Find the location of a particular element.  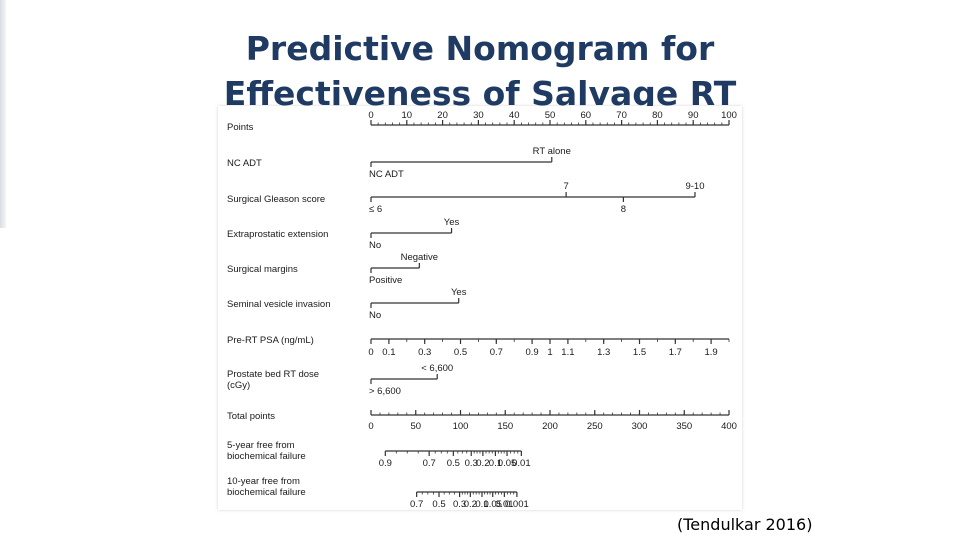

tick-label-points: 90 is located at coordinates (693, 115).